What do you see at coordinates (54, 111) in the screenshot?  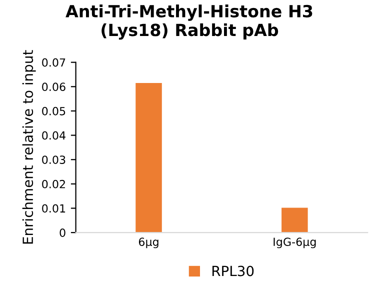 I see `y-tick-label: 0.05` at bounding box center [54, 111].